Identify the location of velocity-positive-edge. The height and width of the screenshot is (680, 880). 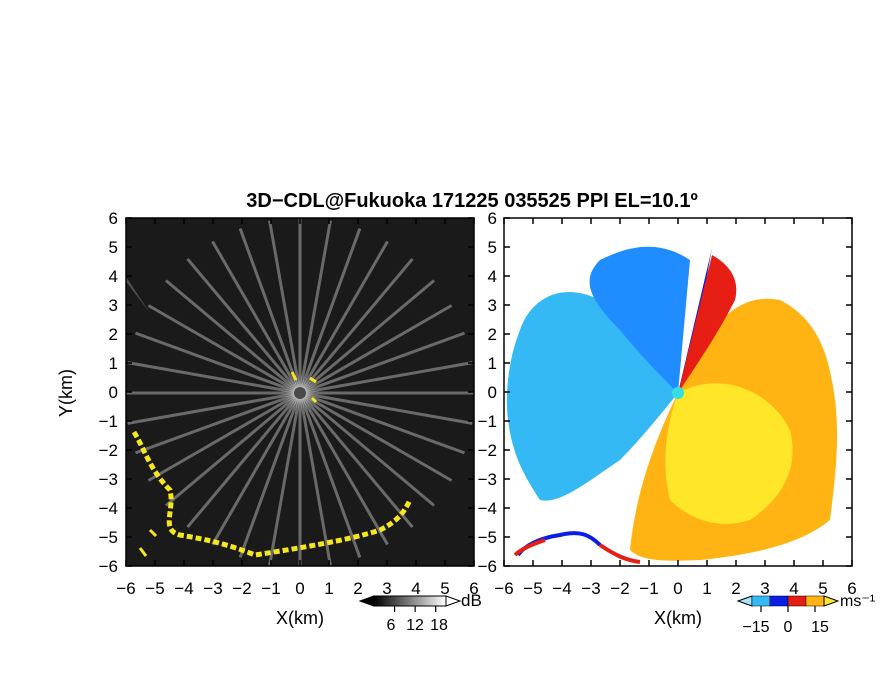
(707, 324).